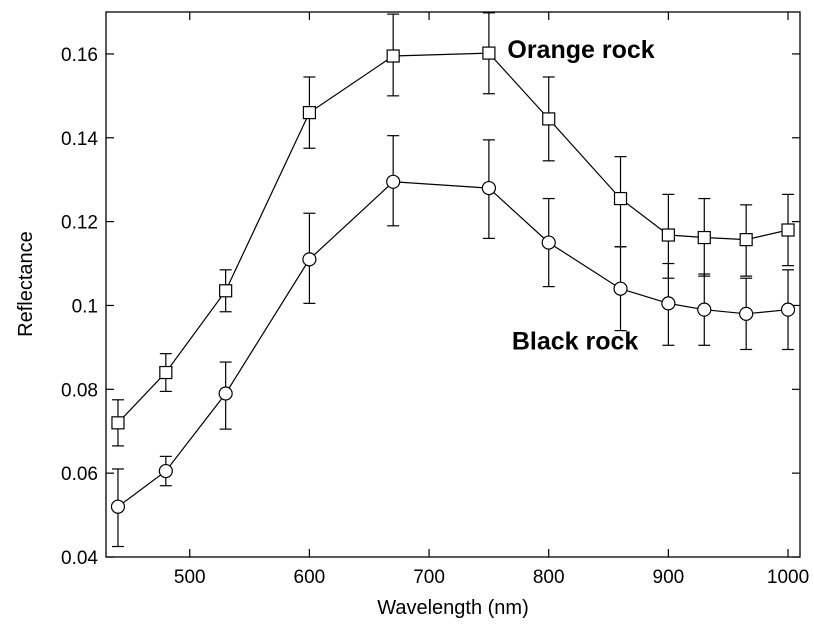 Image resolution: width=814 pixels, height=626 pixels. What do you see at coordinates (79, 139) in the screenshot?
I see `y-tick-label: 0.14` at bounding box center [79, 139].